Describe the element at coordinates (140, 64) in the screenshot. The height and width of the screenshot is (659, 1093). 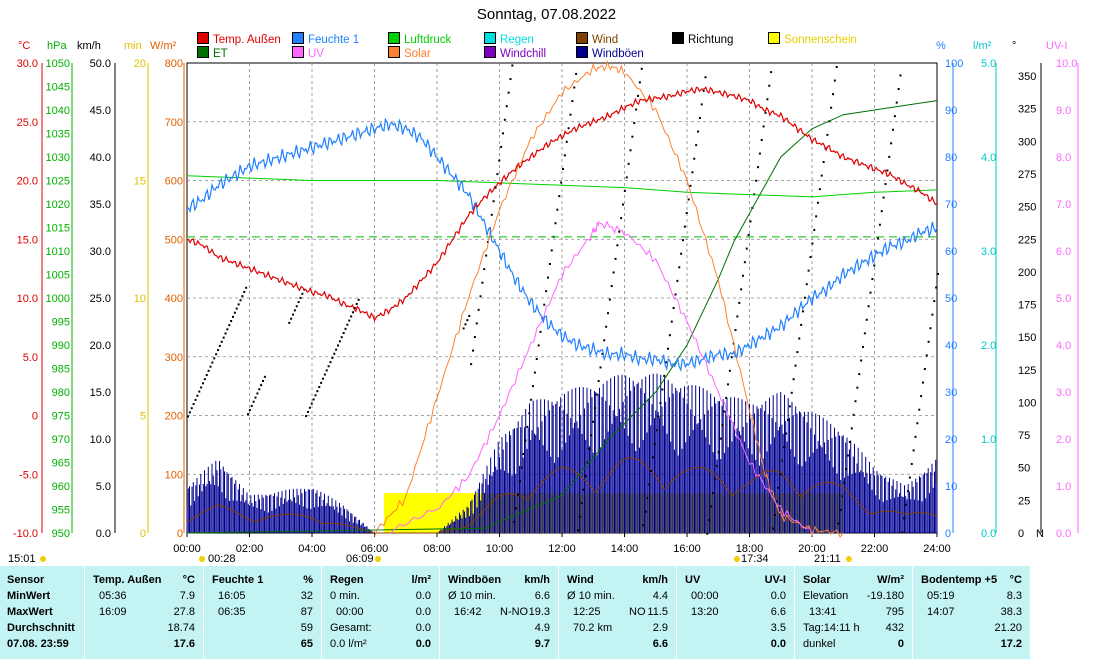
I see `tick-label-sunshine: 20` at that location.